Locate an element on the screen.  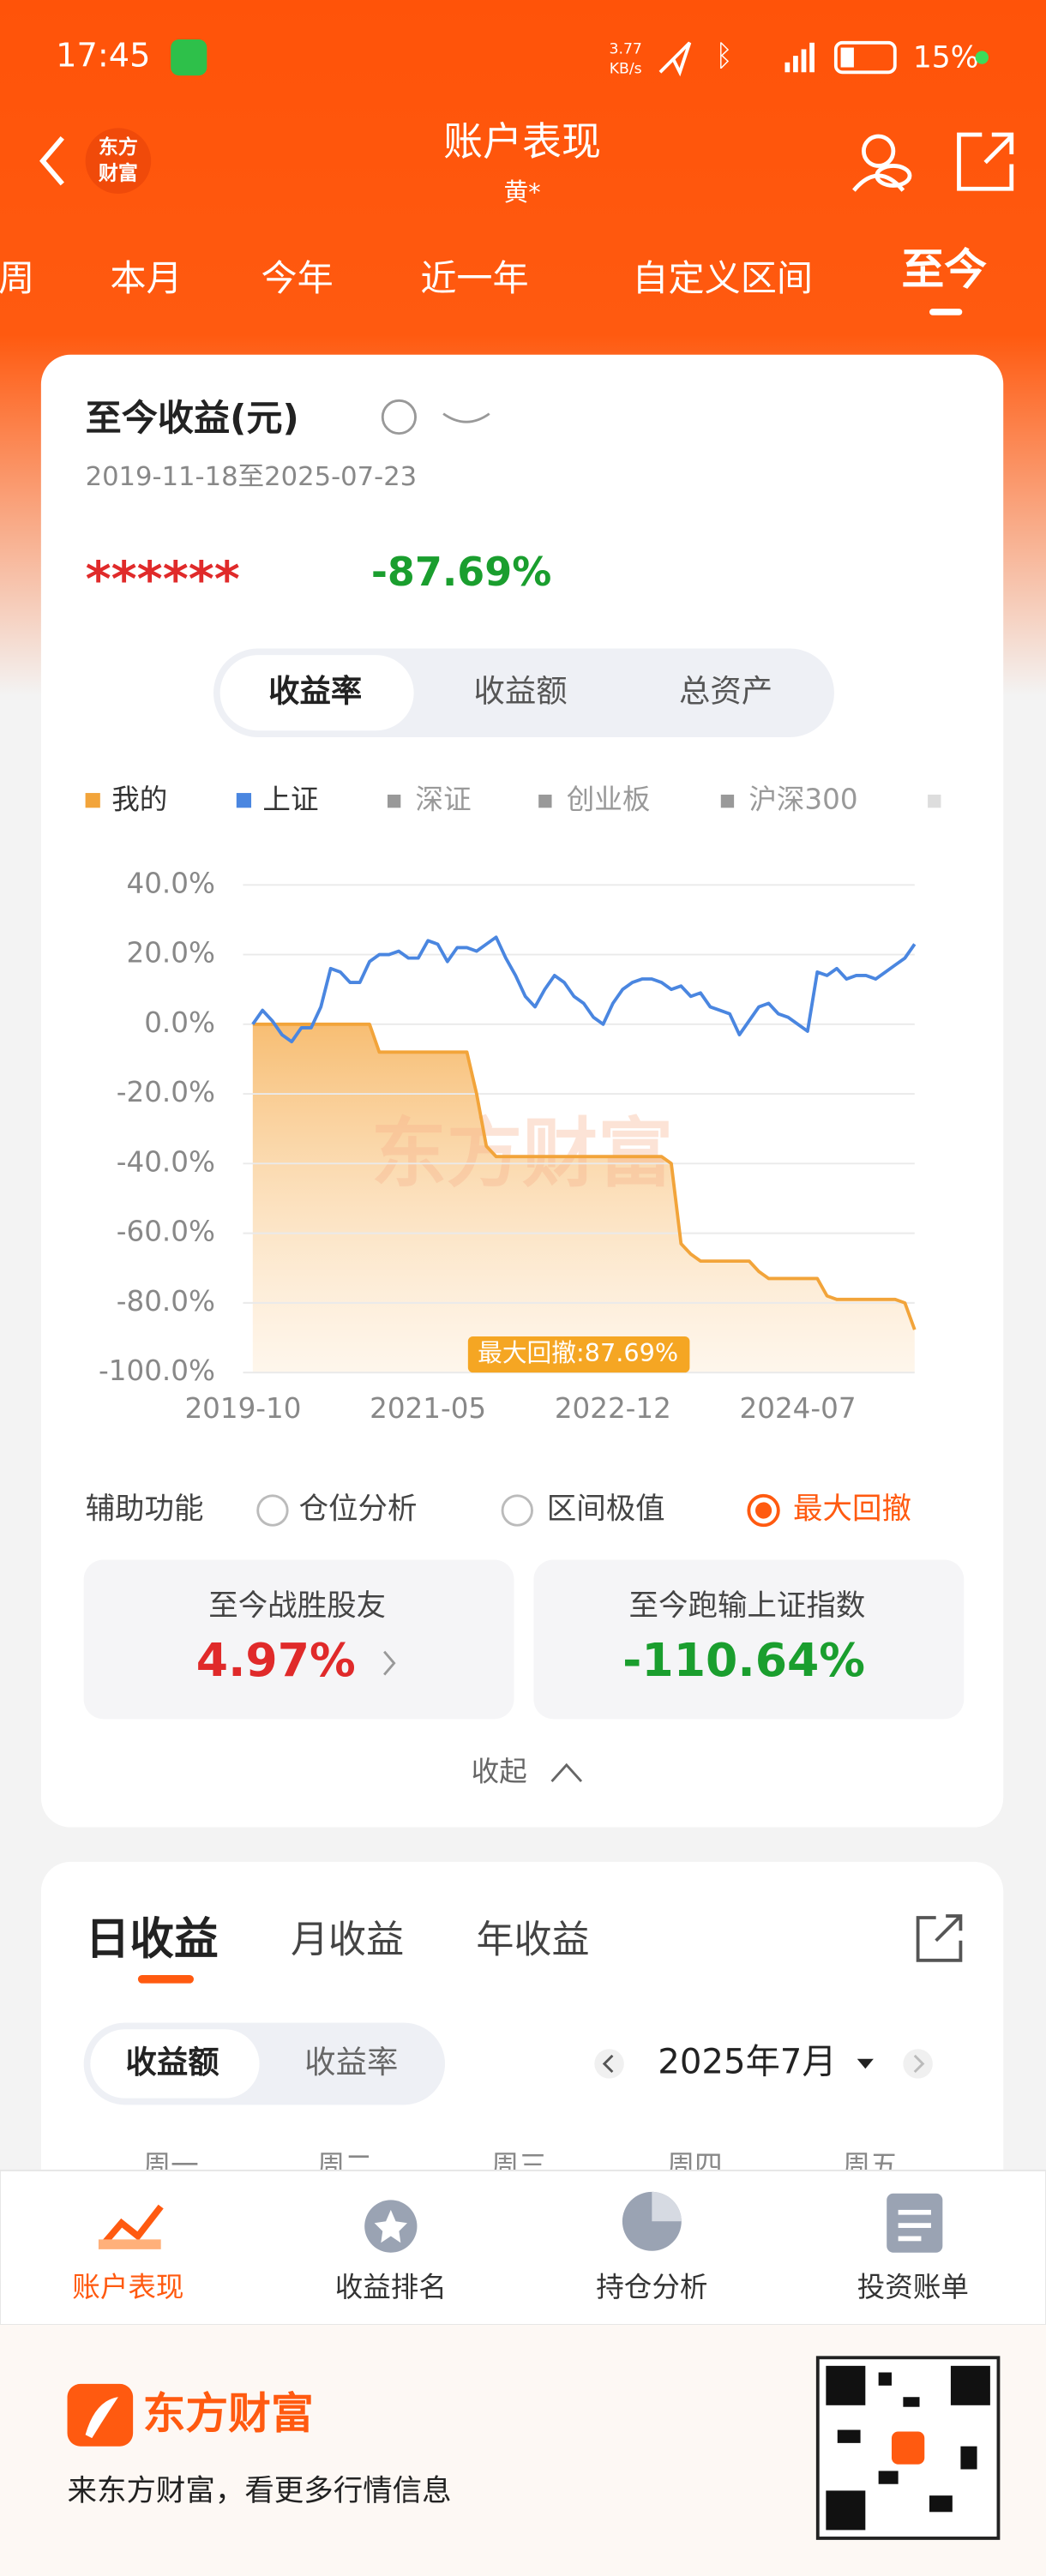
logo-badge is located at coordinates (118, 161).